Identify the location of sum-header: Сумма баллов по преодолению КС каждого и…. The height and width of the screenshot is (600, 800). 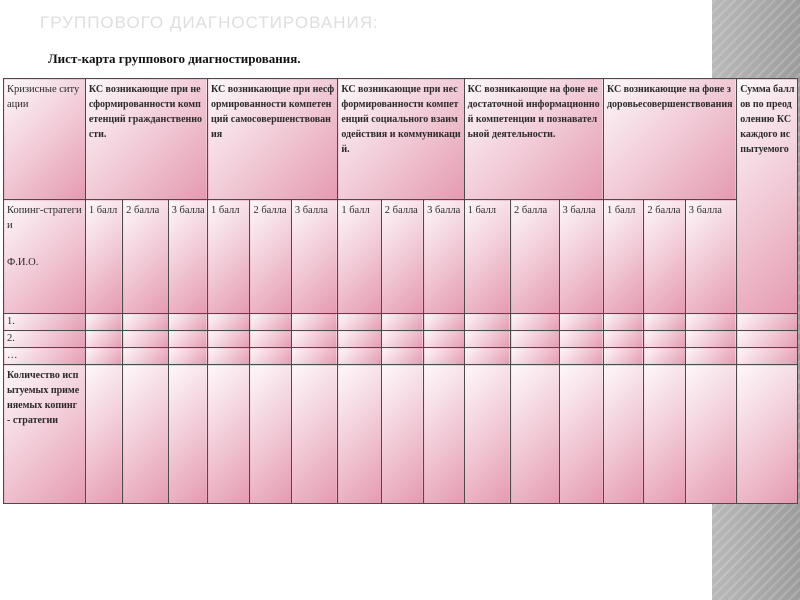
(767, 196).